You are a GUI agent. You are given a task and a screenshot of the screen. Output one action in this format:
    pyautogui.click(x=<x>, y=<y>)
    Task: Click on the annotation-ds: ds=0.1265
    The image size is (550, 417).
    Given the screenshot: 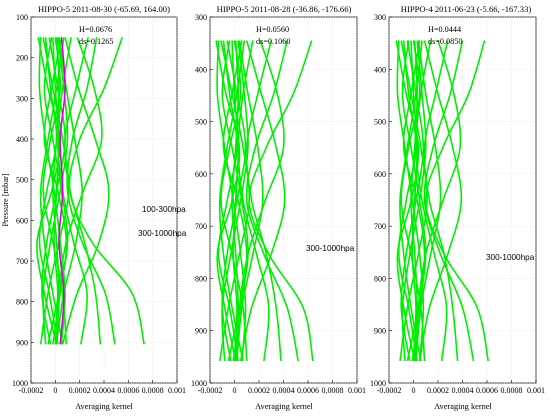 What is the action you would take?
    pyautogui.click(x=96, y=41)
    